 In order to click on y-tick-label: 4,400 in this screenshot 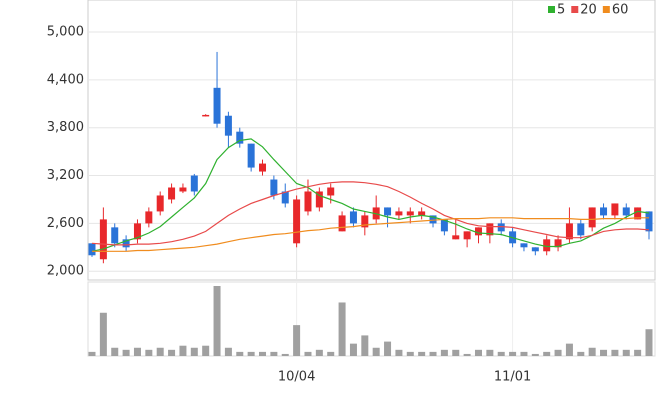, I will do `click(65, 79)`.